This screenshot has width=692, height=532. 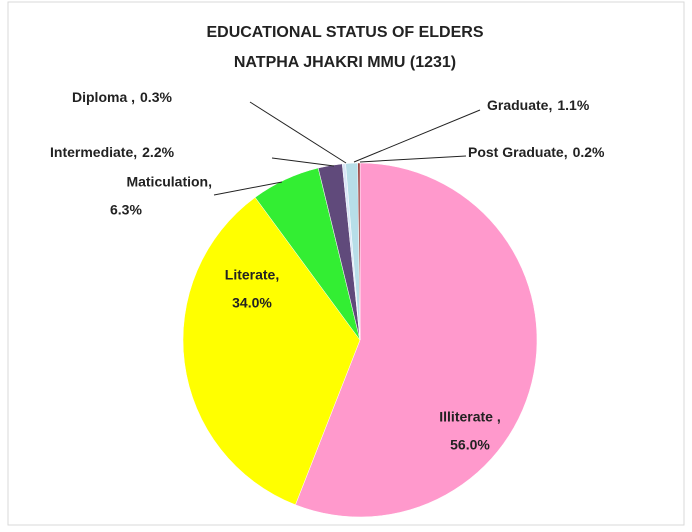 I want to click on value-label: 0.2%, so click(x=589, y=152).